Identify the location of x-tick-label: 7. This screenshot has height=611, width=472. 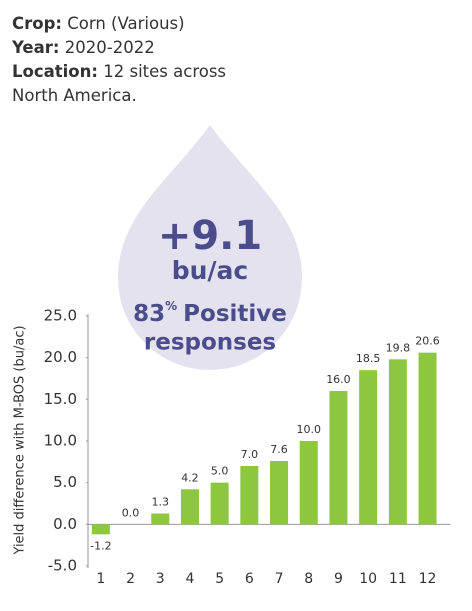
(279, 579).